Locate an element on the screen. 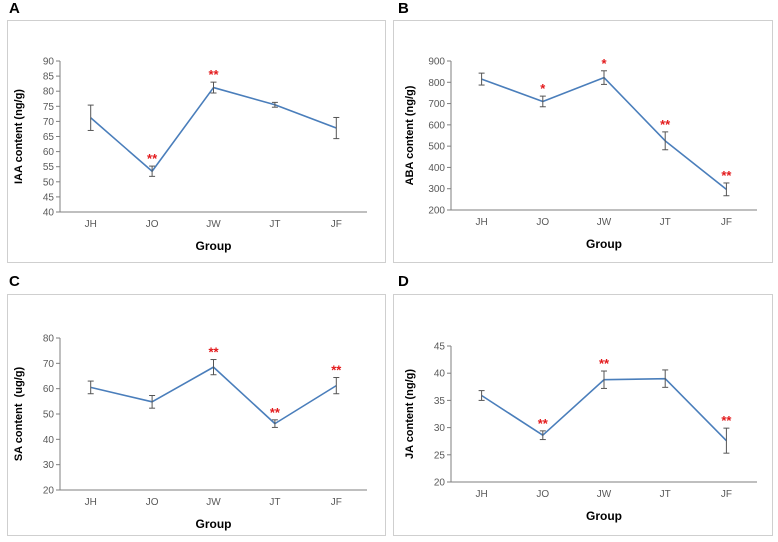  y-tick-label: 500 is located at coordinates (436, 147).